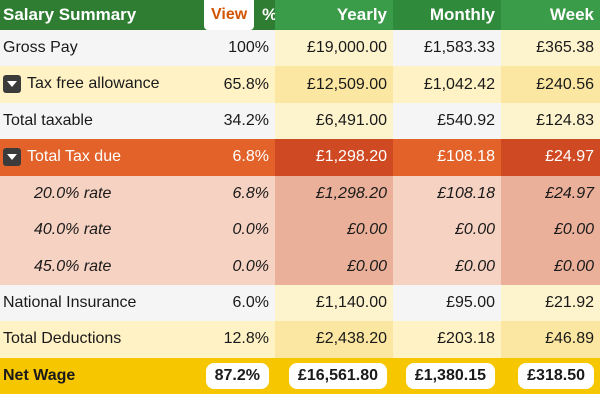  I want to click on row-rate-20: 20.0% rate 6.8% £1,298.20 £108.18 £24.97, so click(300, 193).